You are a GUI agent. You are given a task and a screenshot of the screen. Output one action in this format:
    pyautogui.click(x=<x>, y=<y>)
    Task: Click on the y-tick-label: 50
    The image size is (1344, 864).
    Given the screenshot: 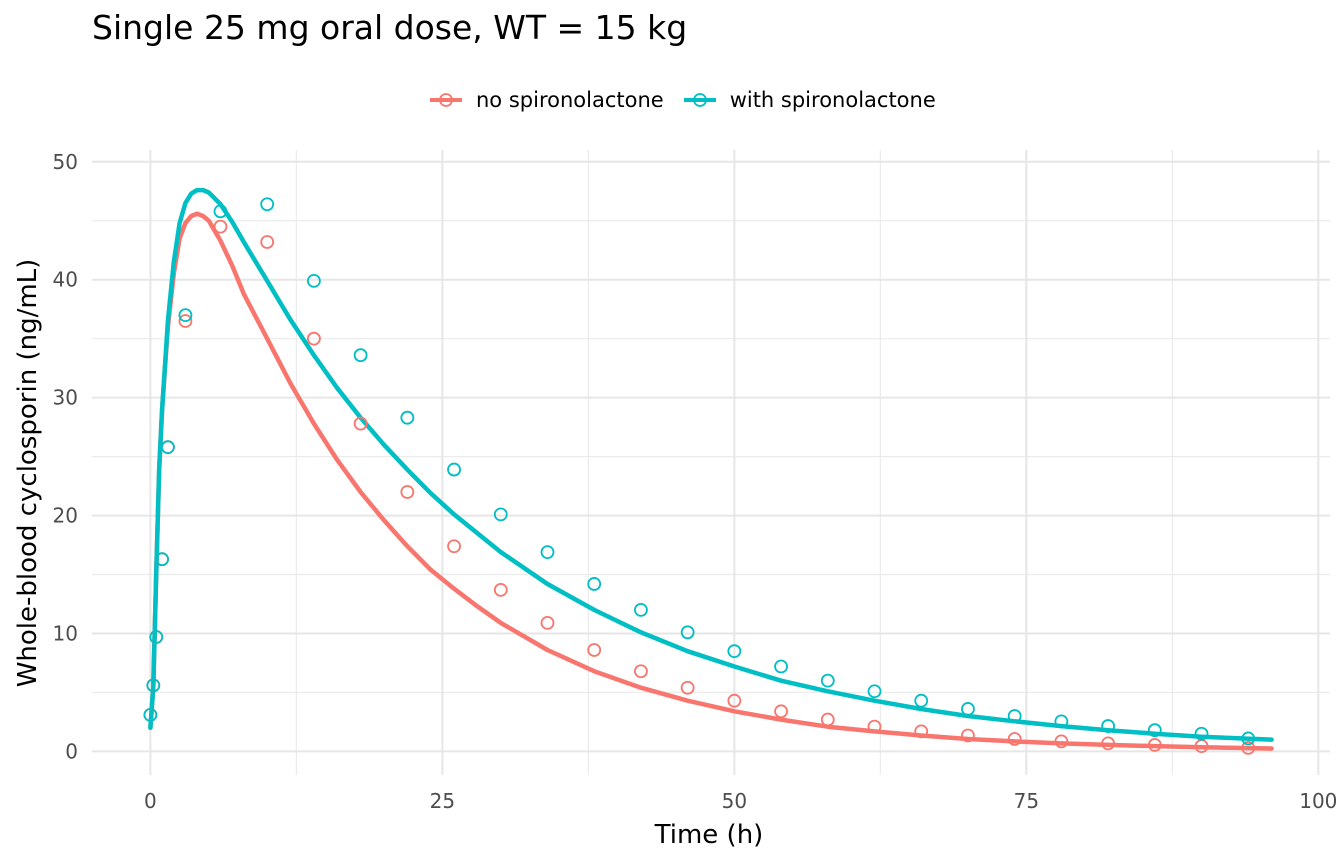 What is the action you would take?
    pyautogui.click(x=65, y=162)
    